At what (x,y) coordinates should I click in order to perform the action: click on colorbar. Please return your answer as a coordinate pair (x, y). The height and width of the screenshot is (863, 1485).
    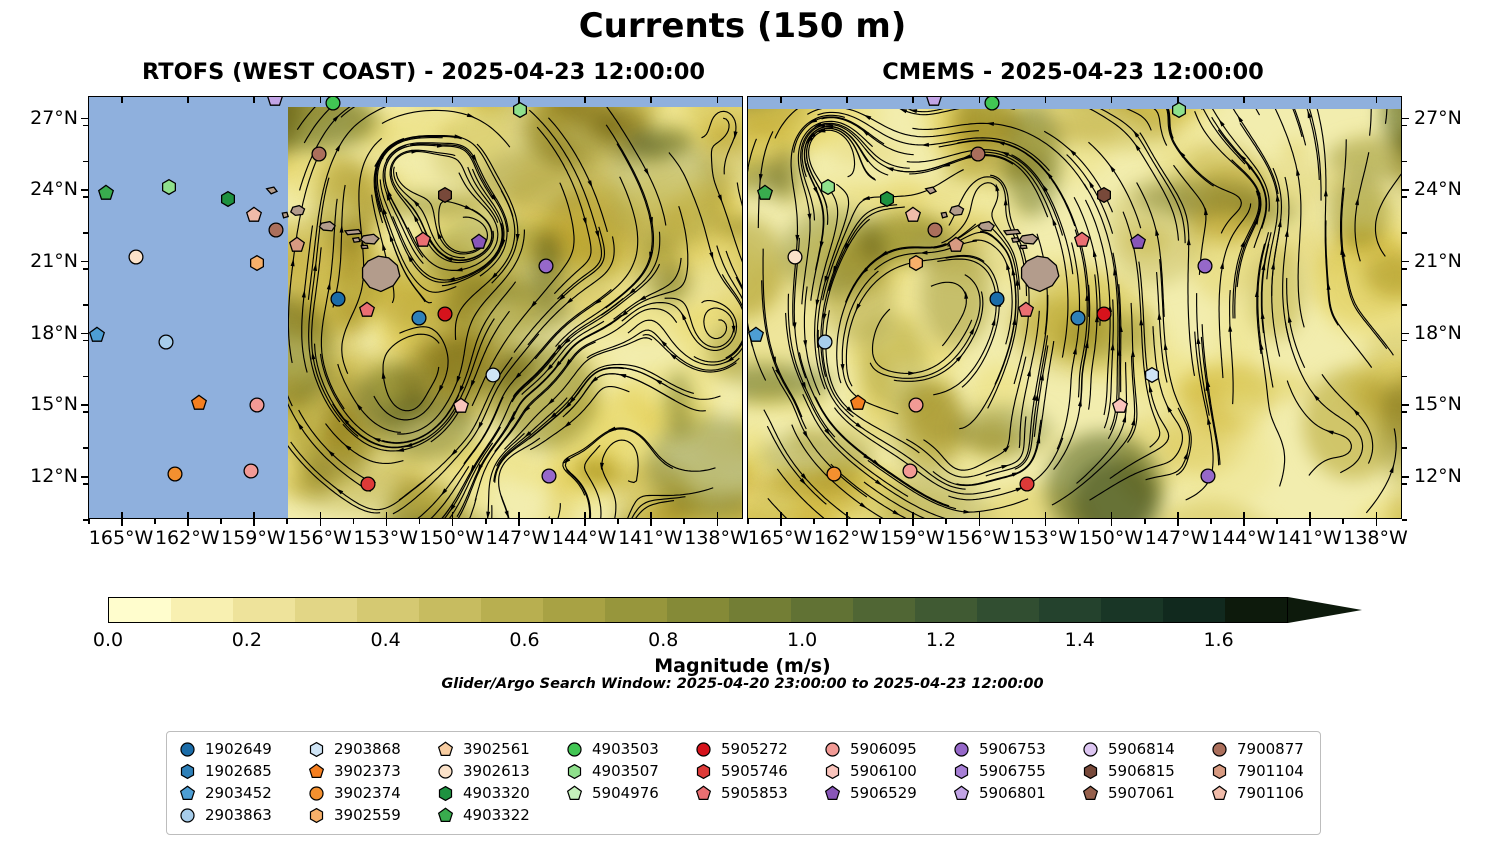
    Looking at the image, I should click on (735, 610).